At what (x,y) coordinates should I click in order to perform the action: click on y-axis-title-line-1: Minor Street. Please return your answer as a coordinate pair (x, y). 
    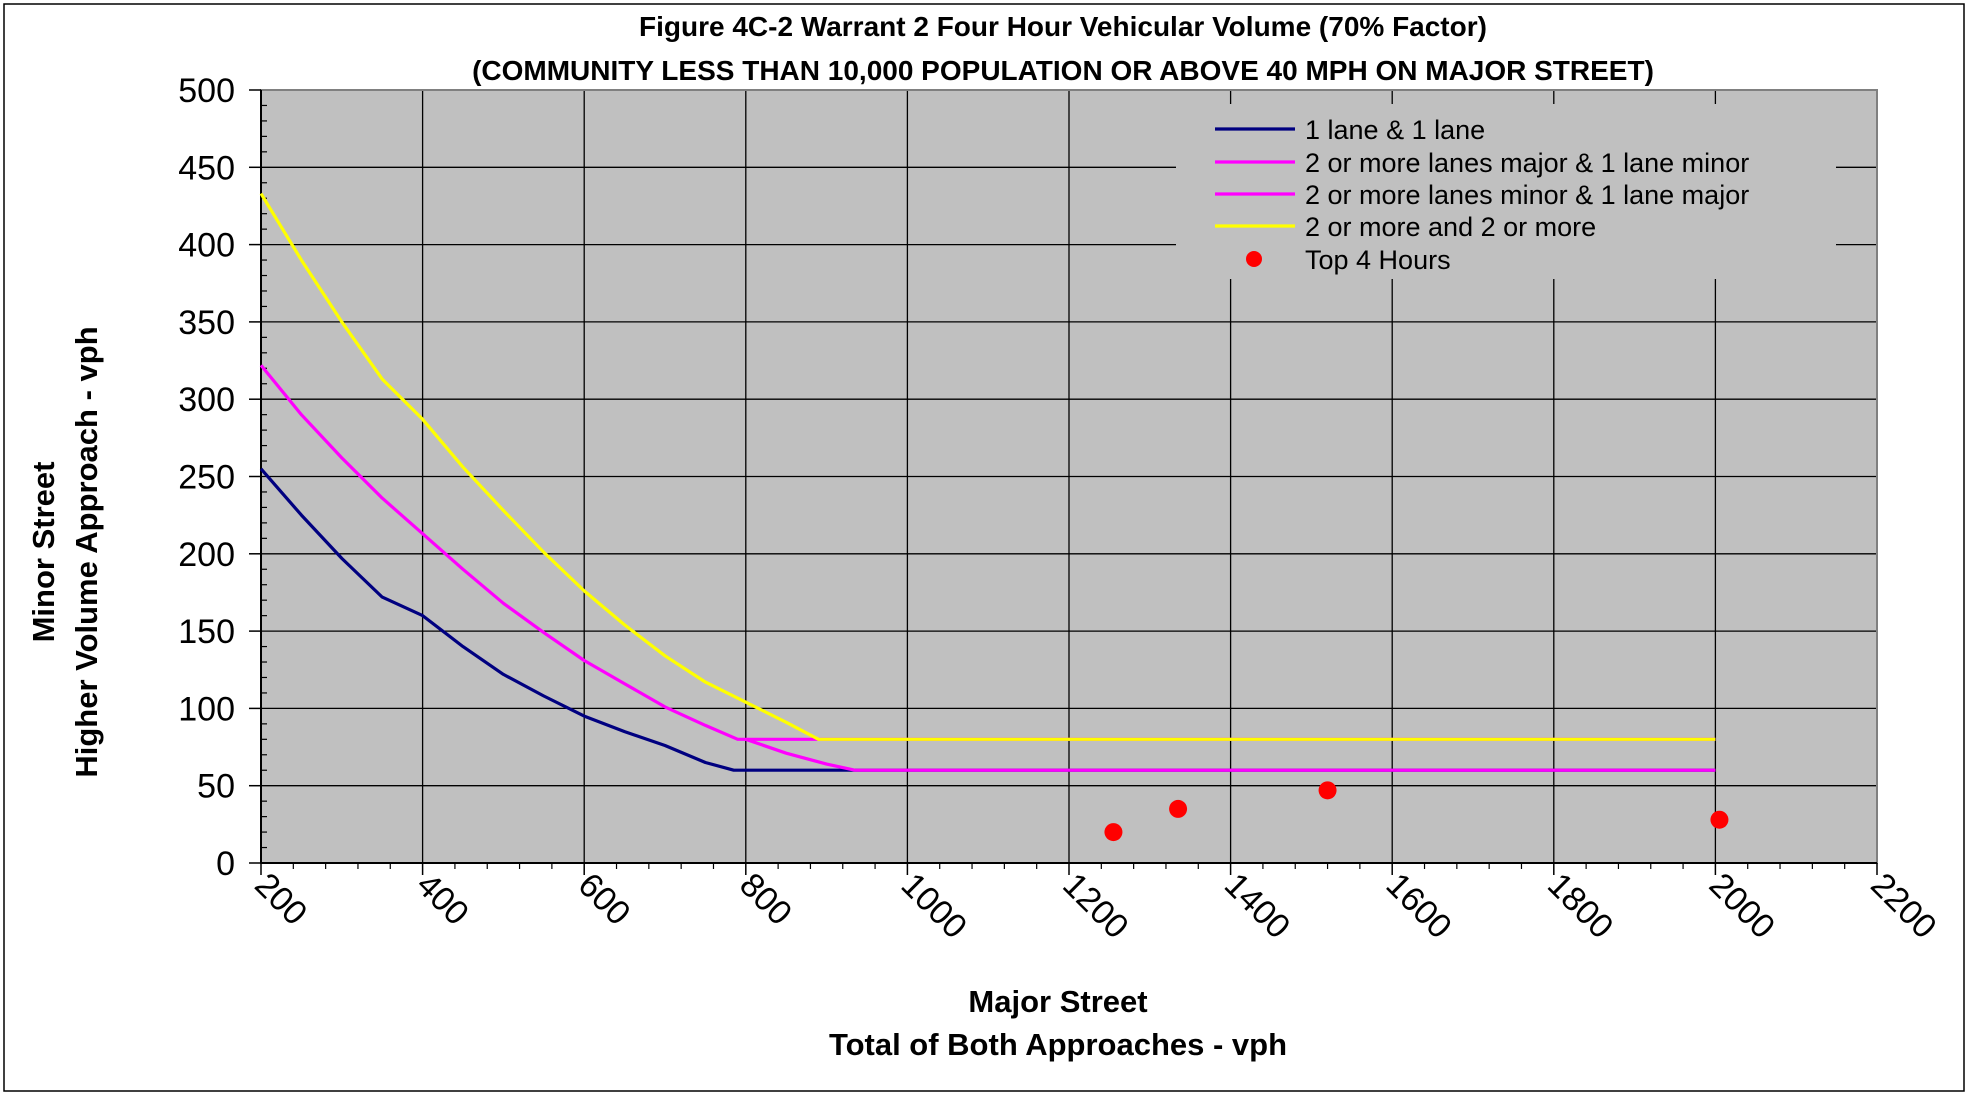
    Looking at the image, I should click on (43, 552).